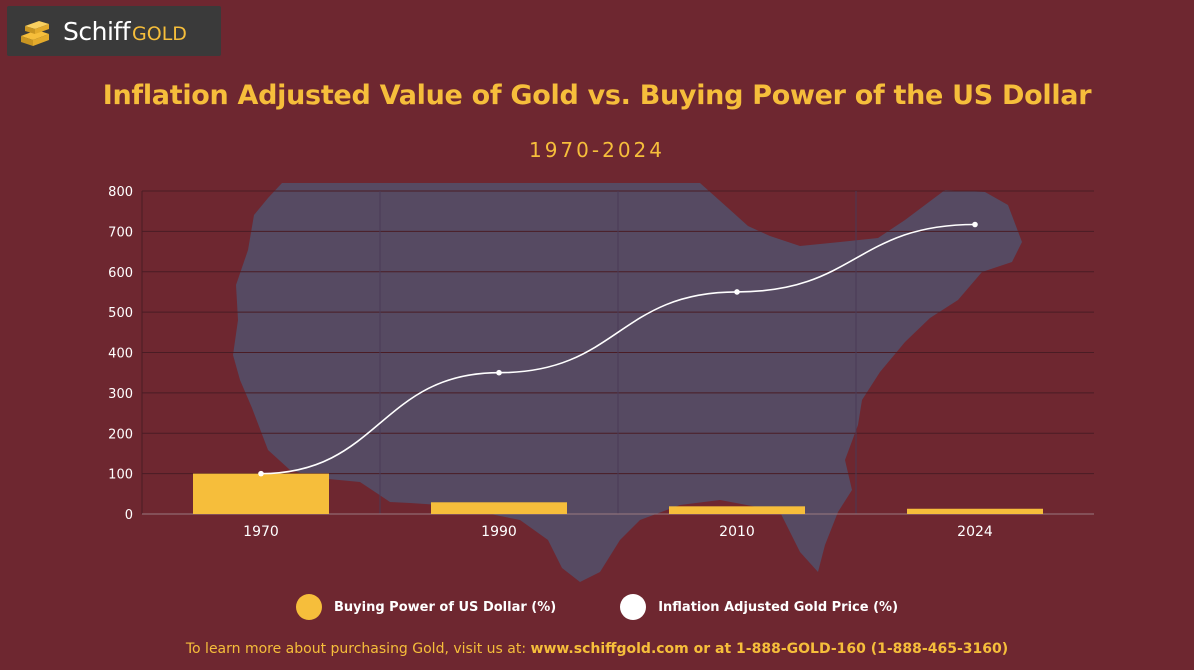 The image size is (1194, 670). What do you see at coordinates (596, 150) in the screenshot?
I see `chart-subtitle: 1970-2024` at bounding box center [596, 150].